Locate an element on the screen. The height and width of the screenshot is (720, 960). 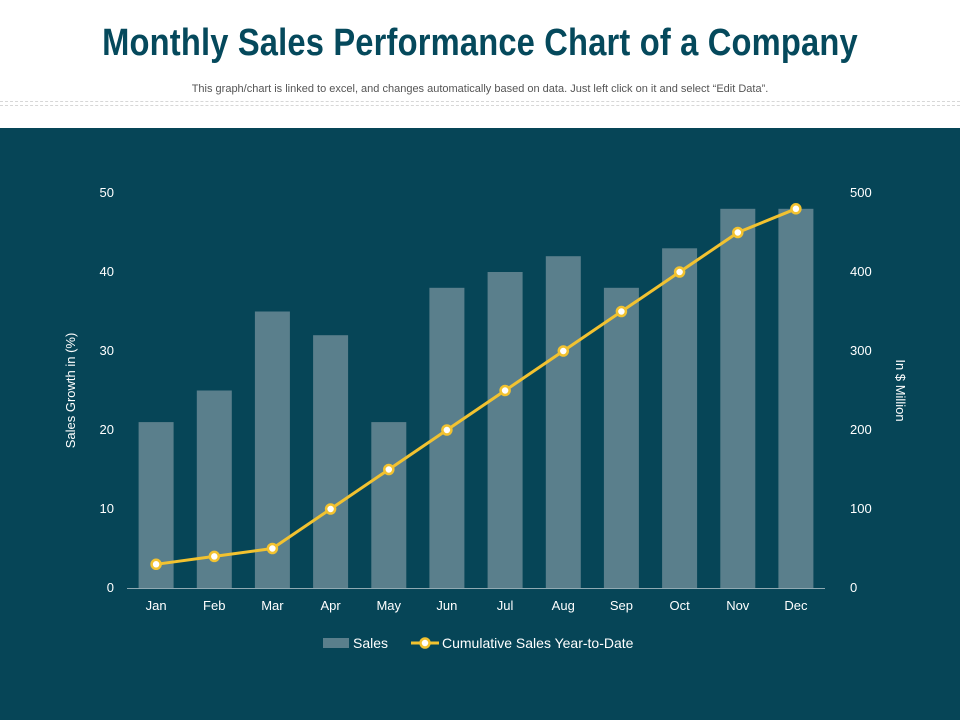
x-tick-label: Feb is located at coordinates (214, 605).